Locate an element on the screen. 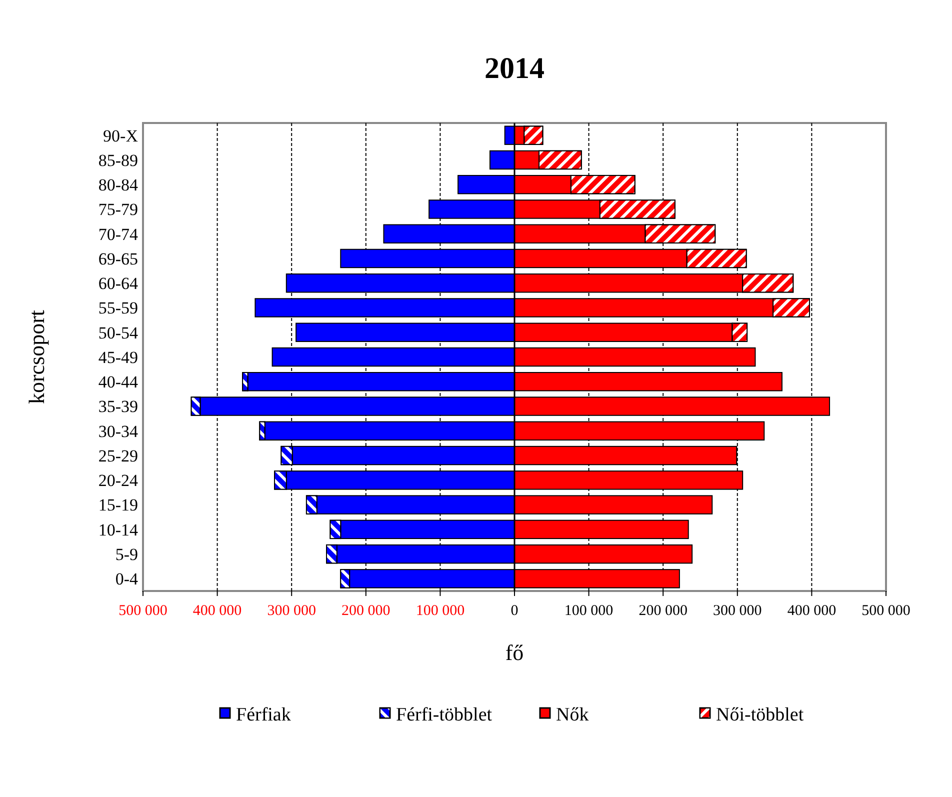 Image resolution: width=952 pixels, height=797 pixels. chart-title: 2014 is located at coordinates (514, 68).